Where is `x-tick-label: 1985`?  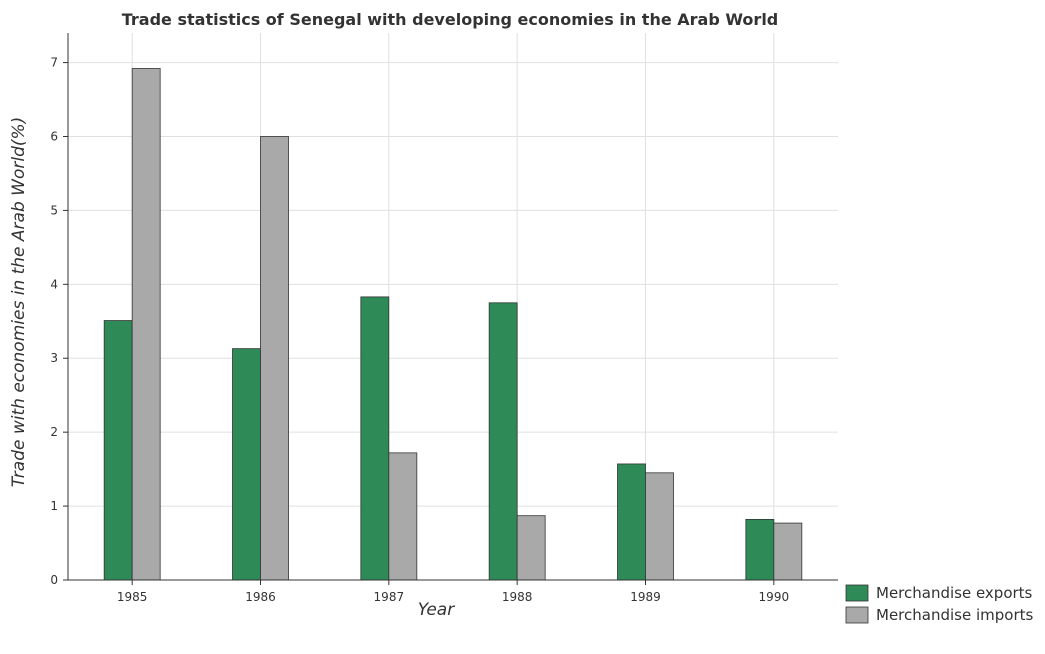
x-tick-label: 1985 is located at coordinates (132, 597).